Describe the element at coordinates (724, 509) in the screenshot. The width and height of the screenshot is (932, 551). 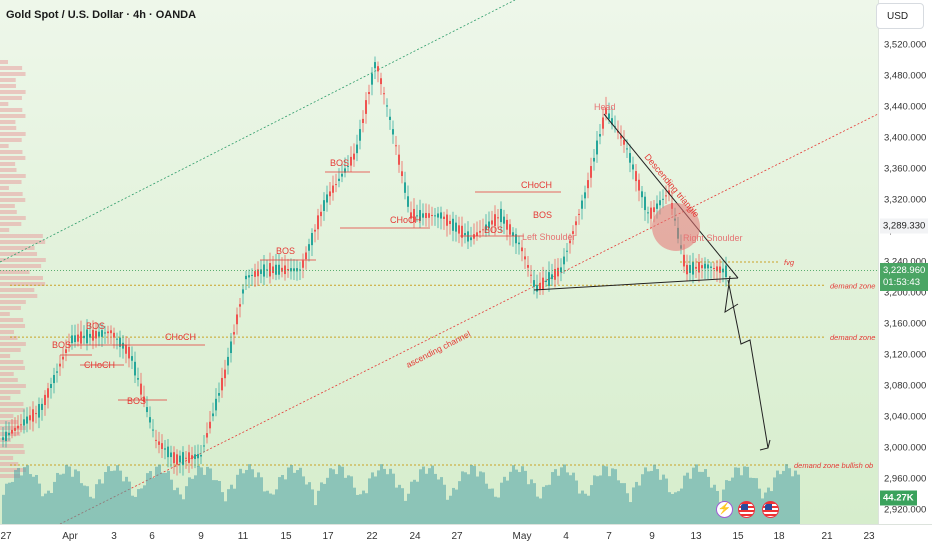
I see `lightning-icon: ⚡` at that location.